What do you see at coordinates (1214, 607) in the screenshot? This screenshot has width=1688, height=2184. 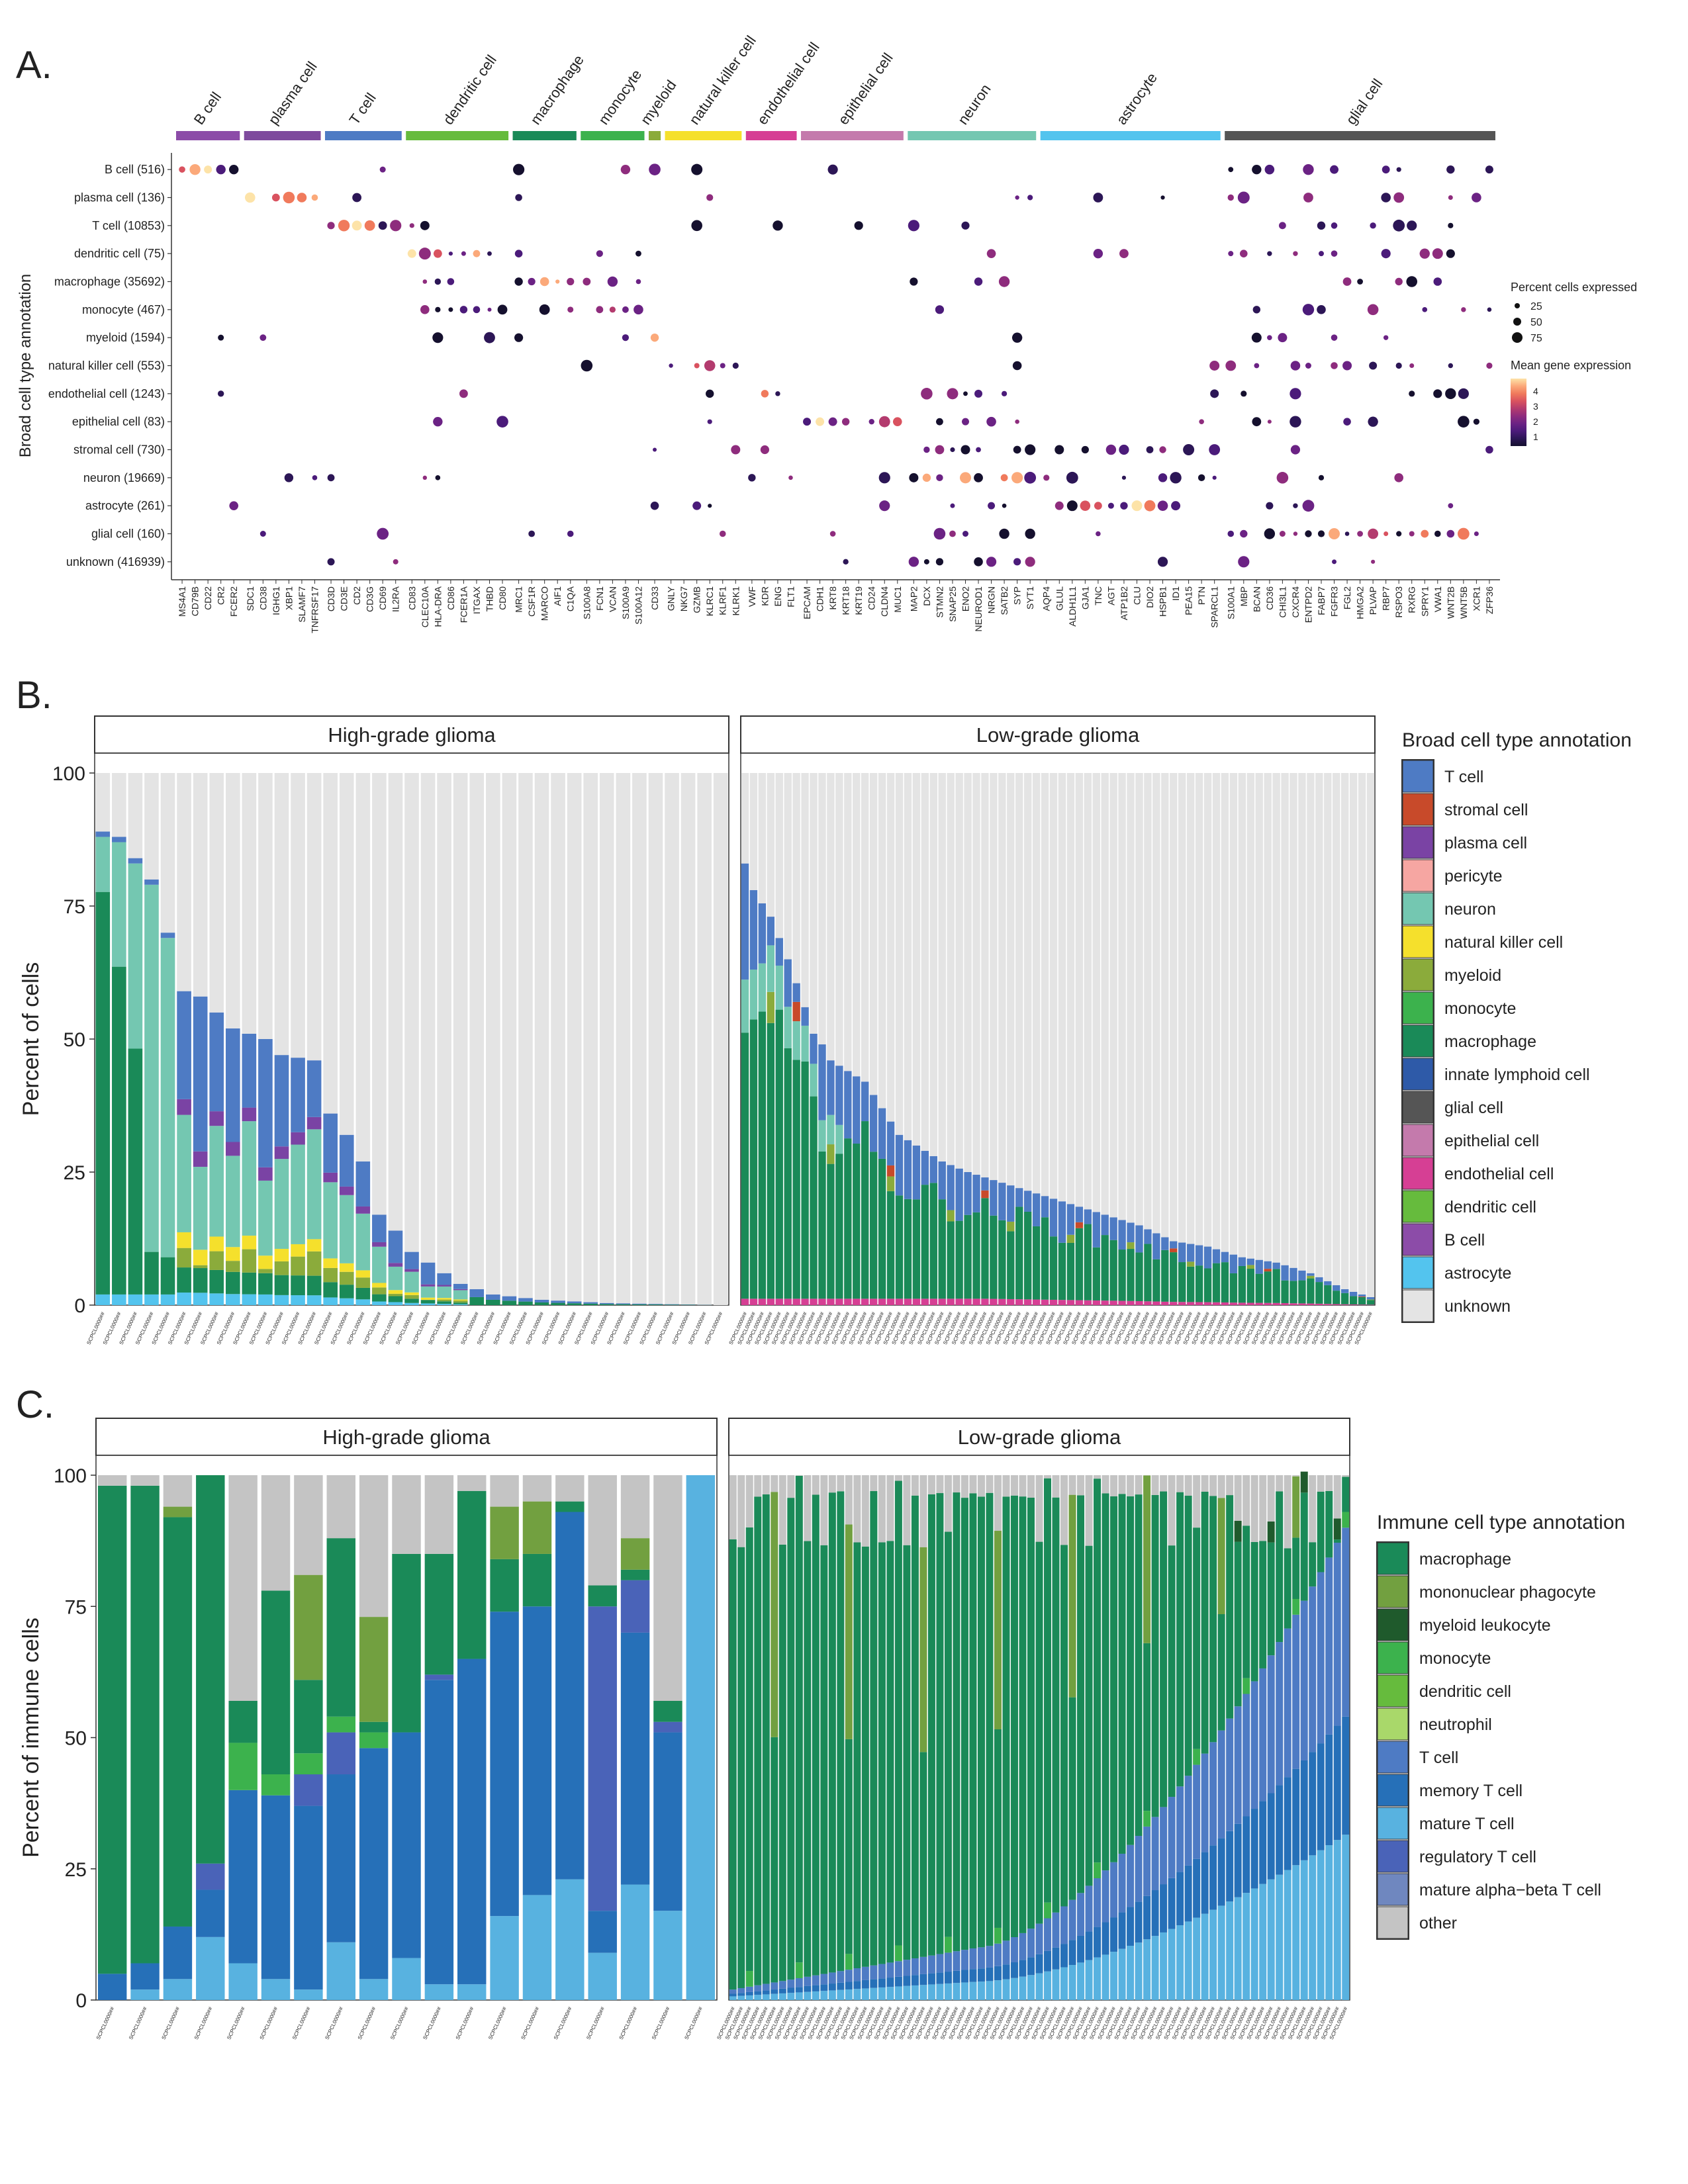 I see `gene-label: SPARCL1` at bounding box center [1214, 607].